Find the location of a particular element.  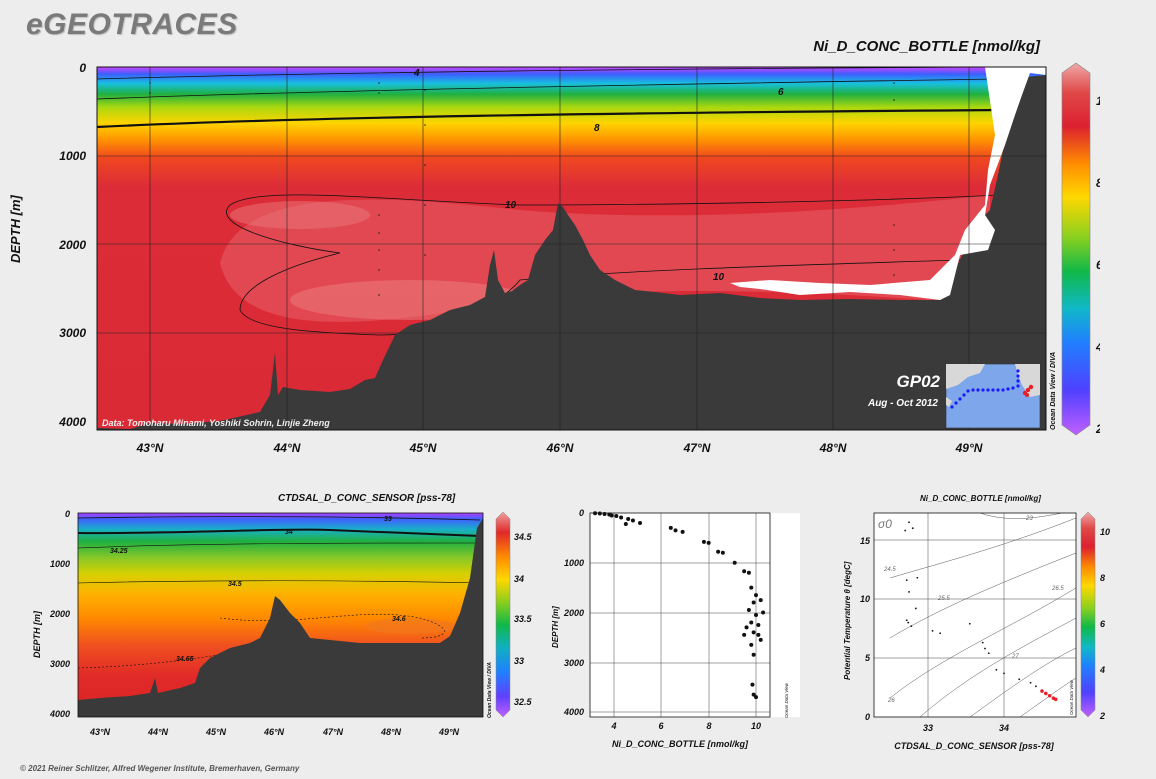

profile-y-tick: 2000 is located at coordinates (573, 613).